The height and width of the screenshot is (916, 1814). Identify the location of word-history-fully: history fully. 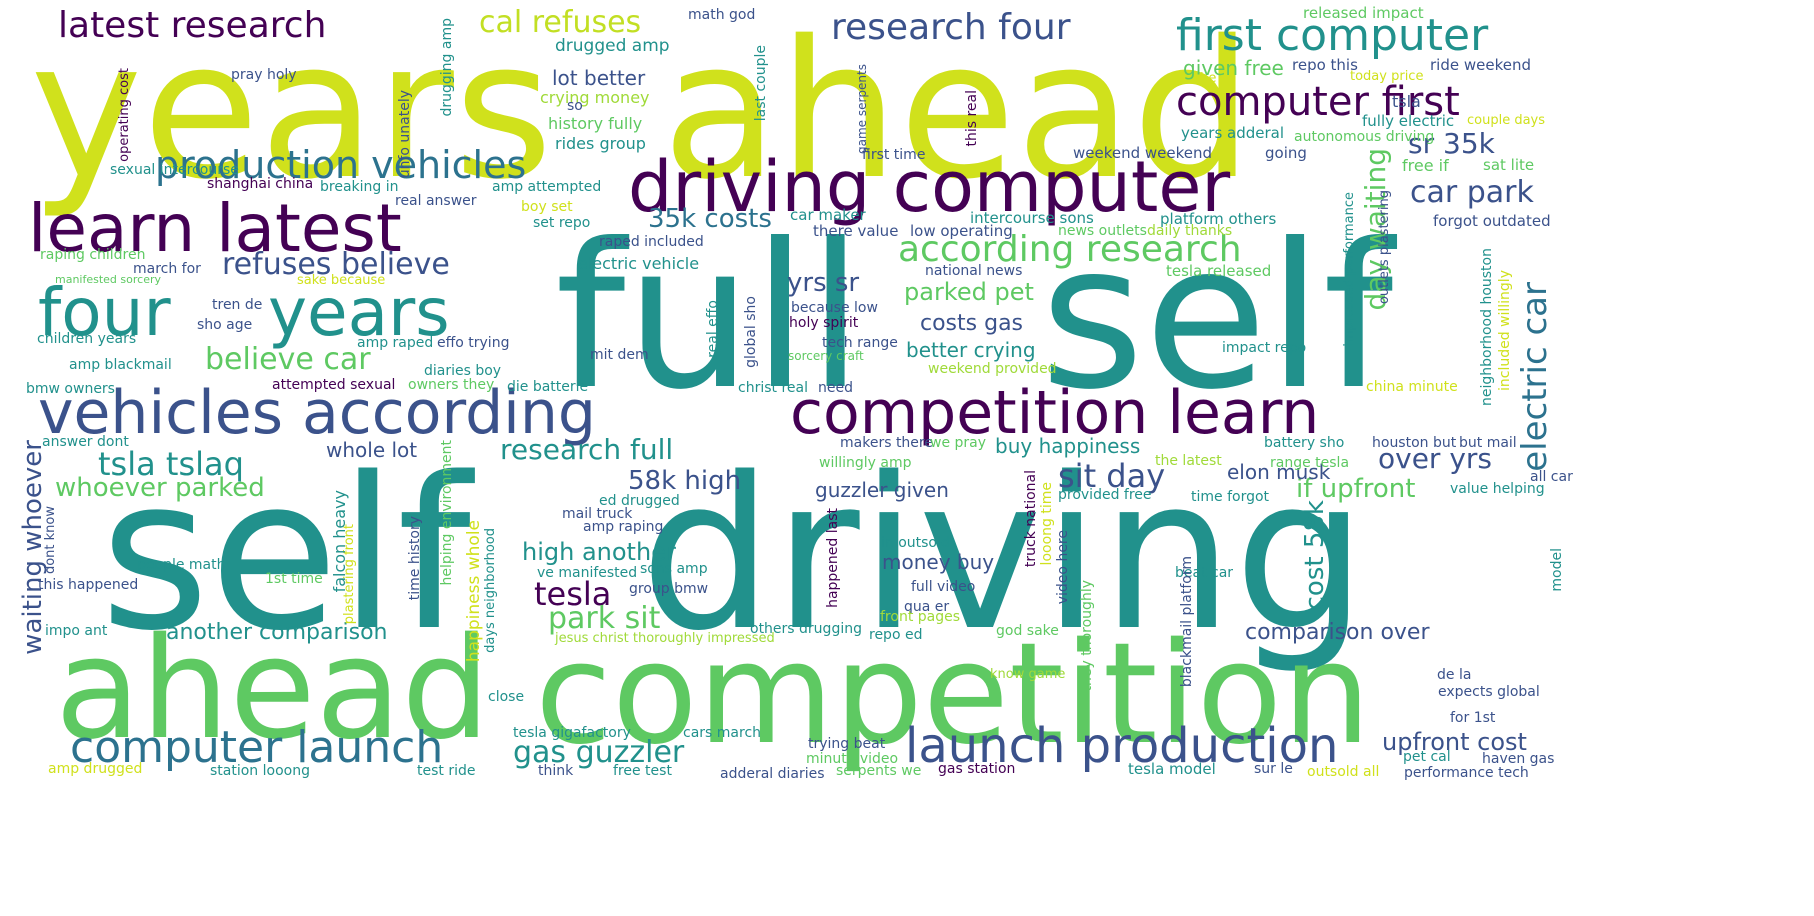
(595, 123).